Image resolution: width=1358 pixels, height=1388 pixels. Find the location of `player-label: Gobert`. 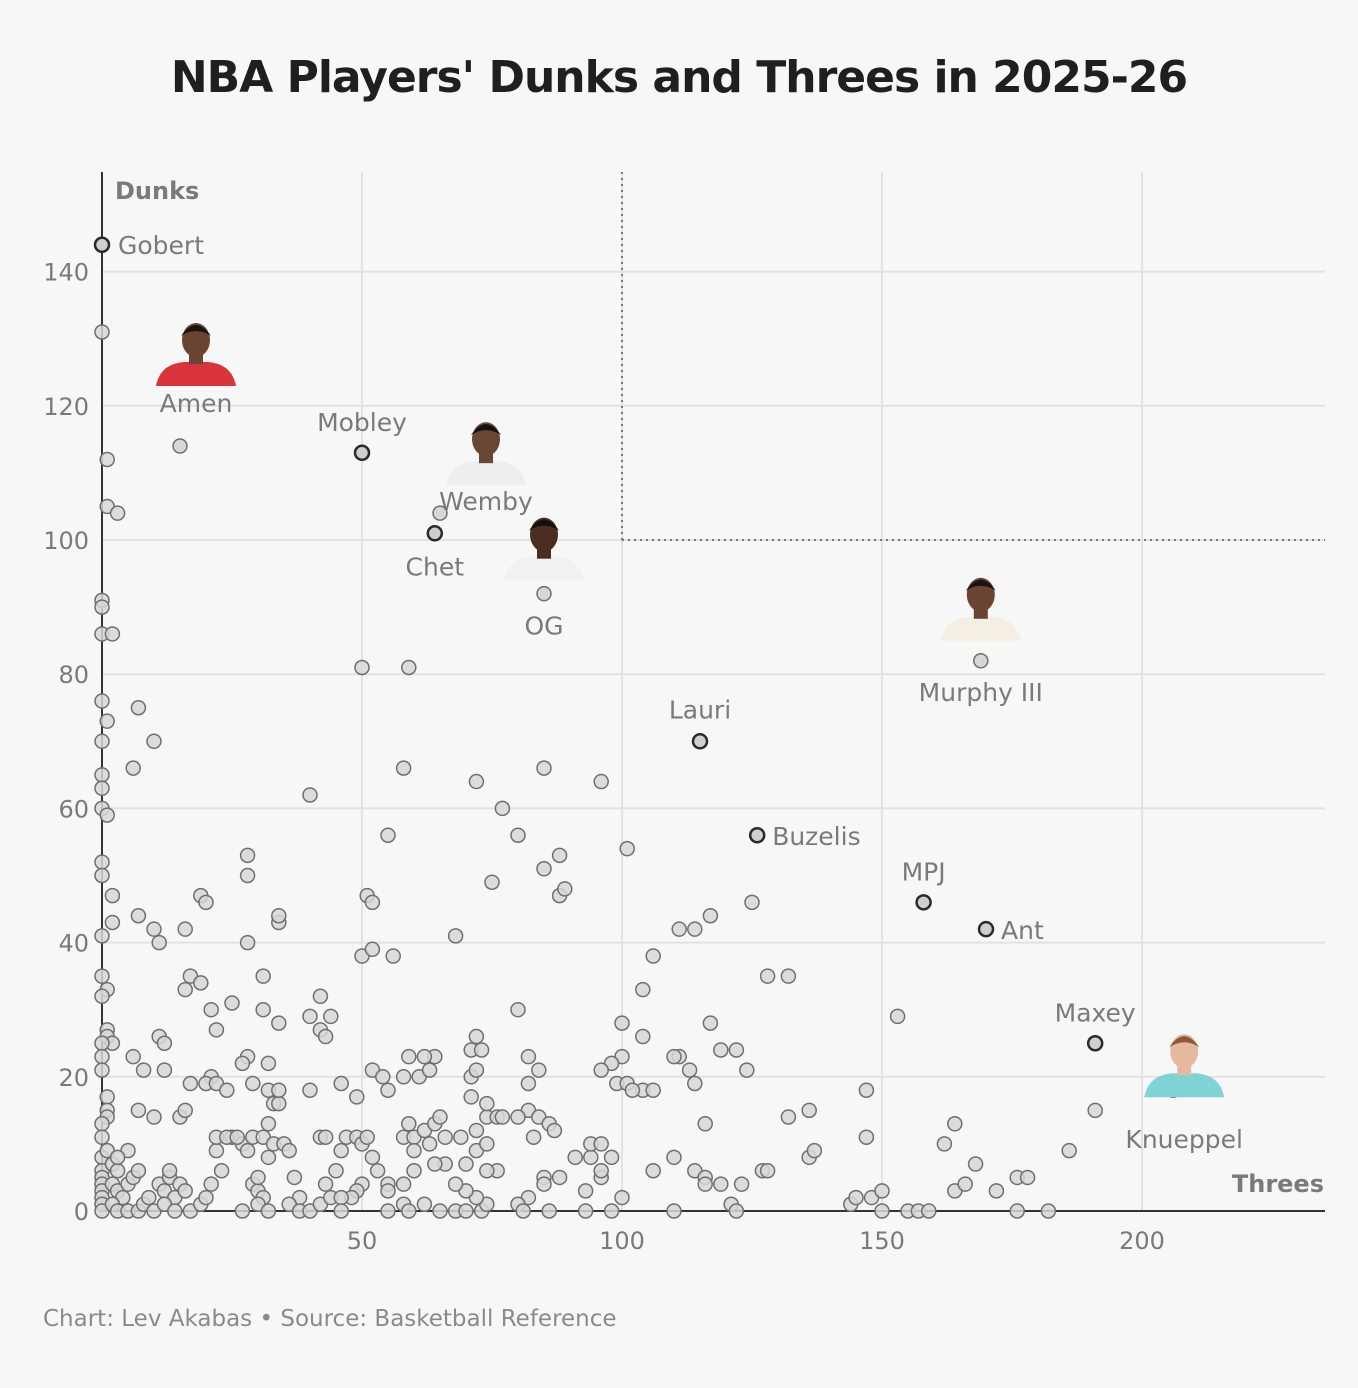

player-label: Gobert is located at coordinates (161, 245).